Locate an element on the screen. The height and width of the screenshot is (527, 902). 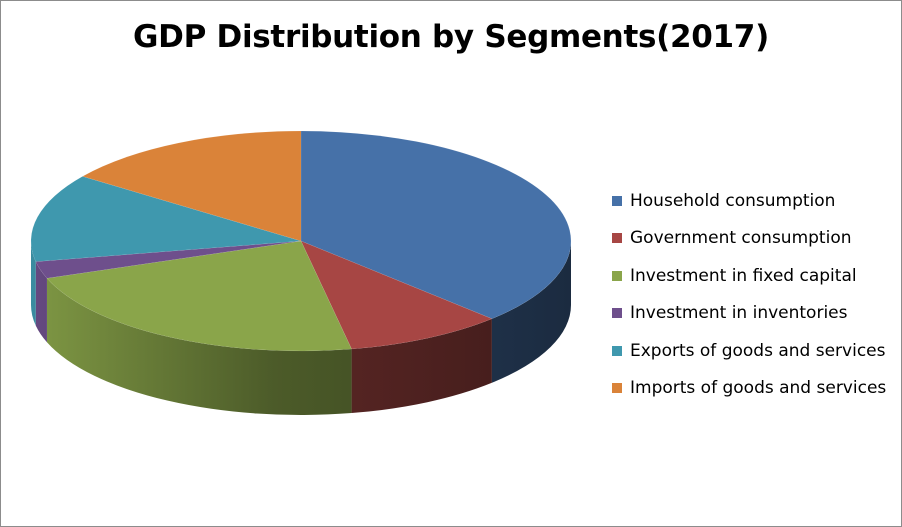
pie-slice-side-investment-in-inventories is located at coordinates (41, 302).